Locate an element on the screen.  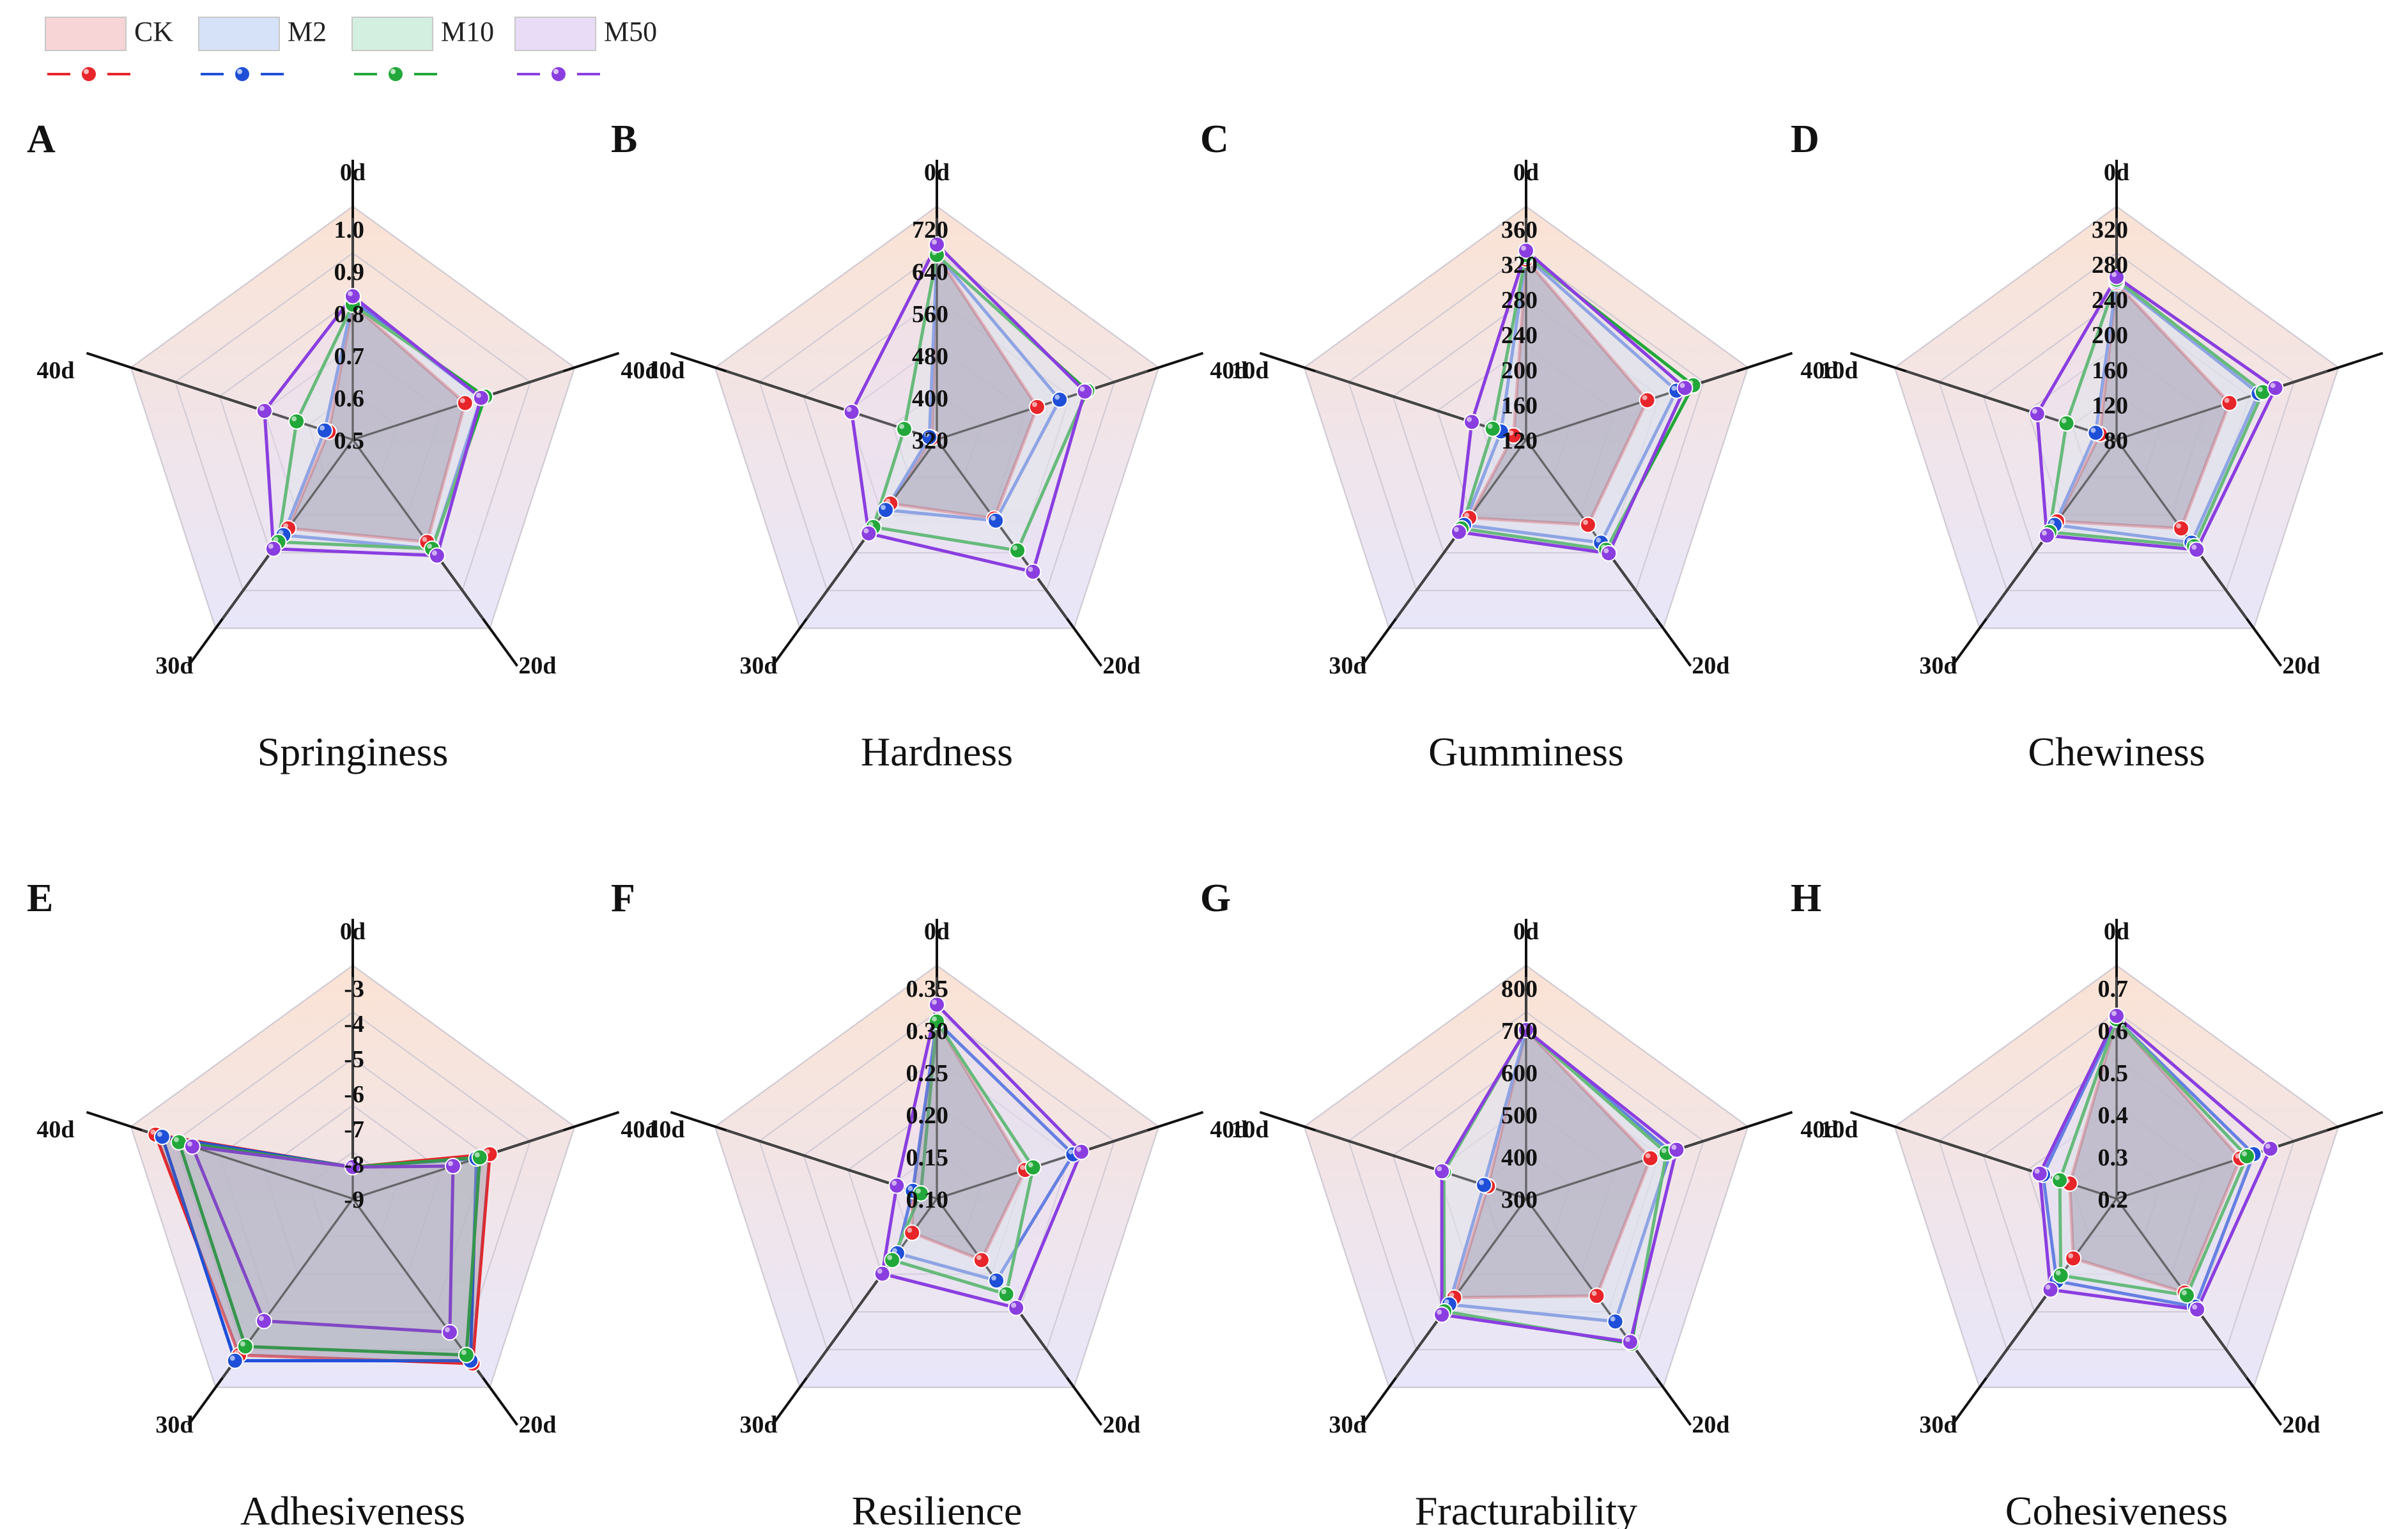
tick-label: 360 is located at coordinates (1519, 230).